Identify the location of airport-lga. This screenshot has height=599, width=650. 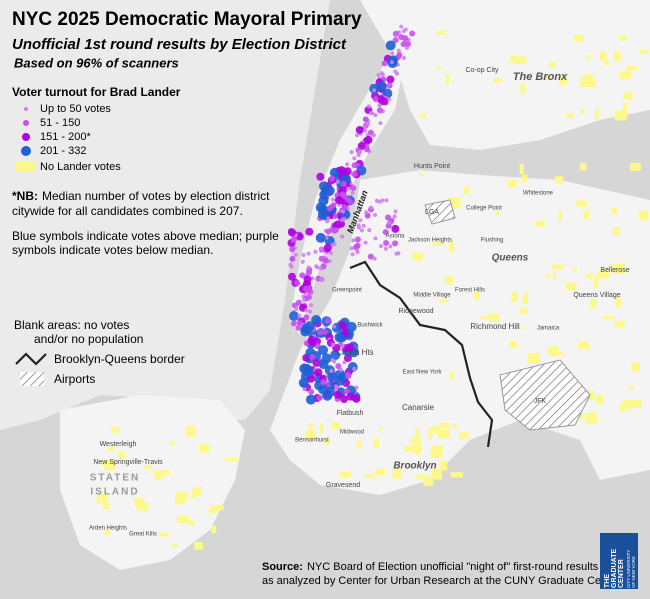
(440, 212).